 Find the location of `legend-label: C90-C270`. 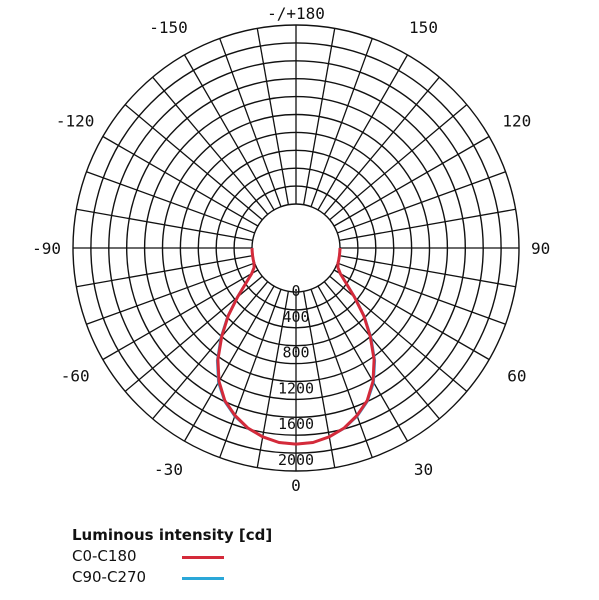

legend-label: C90-C270 is located at coordinates (109, 577).